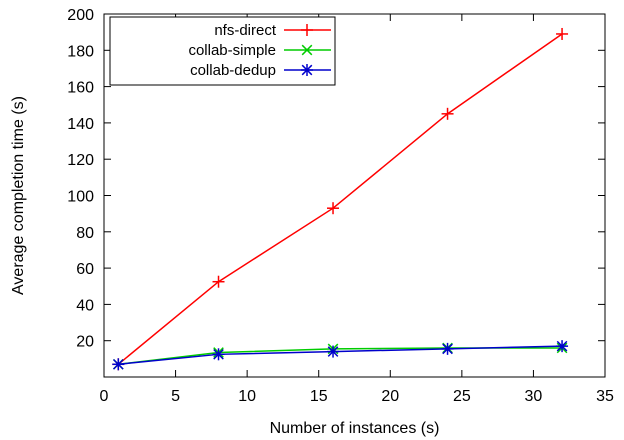 Image resolution: width=624 pixels, height=440 pixels. I want to click on legend-box, so click(222, 51).